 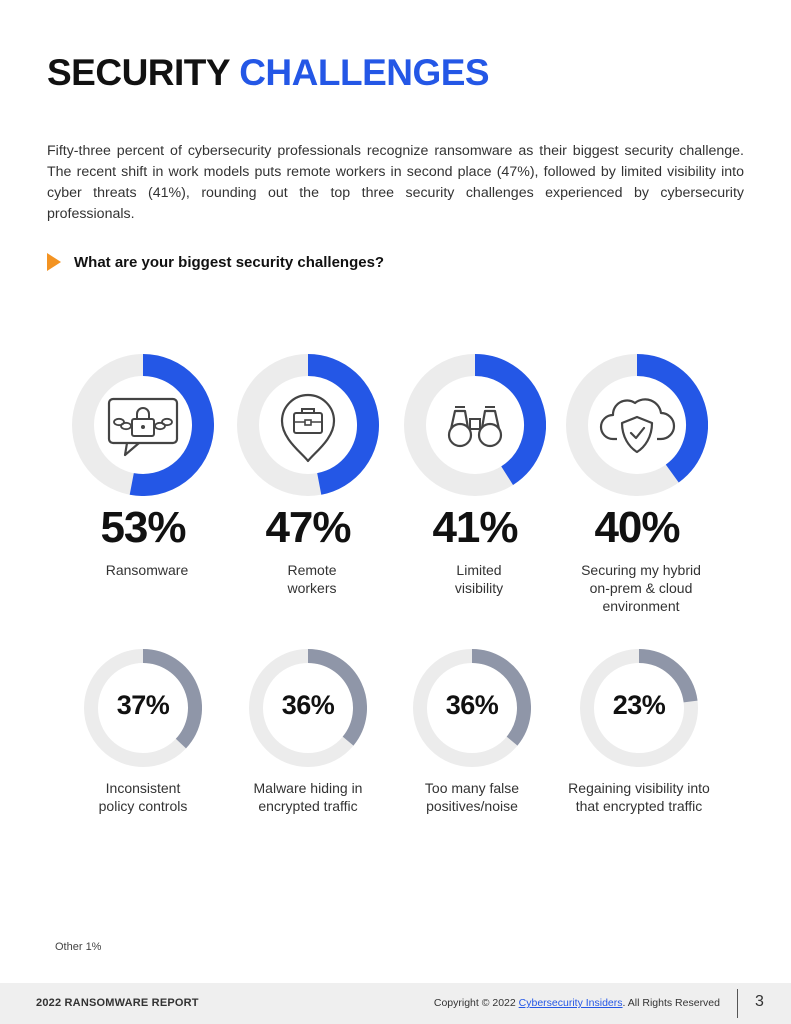 What do you see at coordinates (143, 527) in the screenshot?
I see `top-1-value: 53%` at bounding box center [143, 527].